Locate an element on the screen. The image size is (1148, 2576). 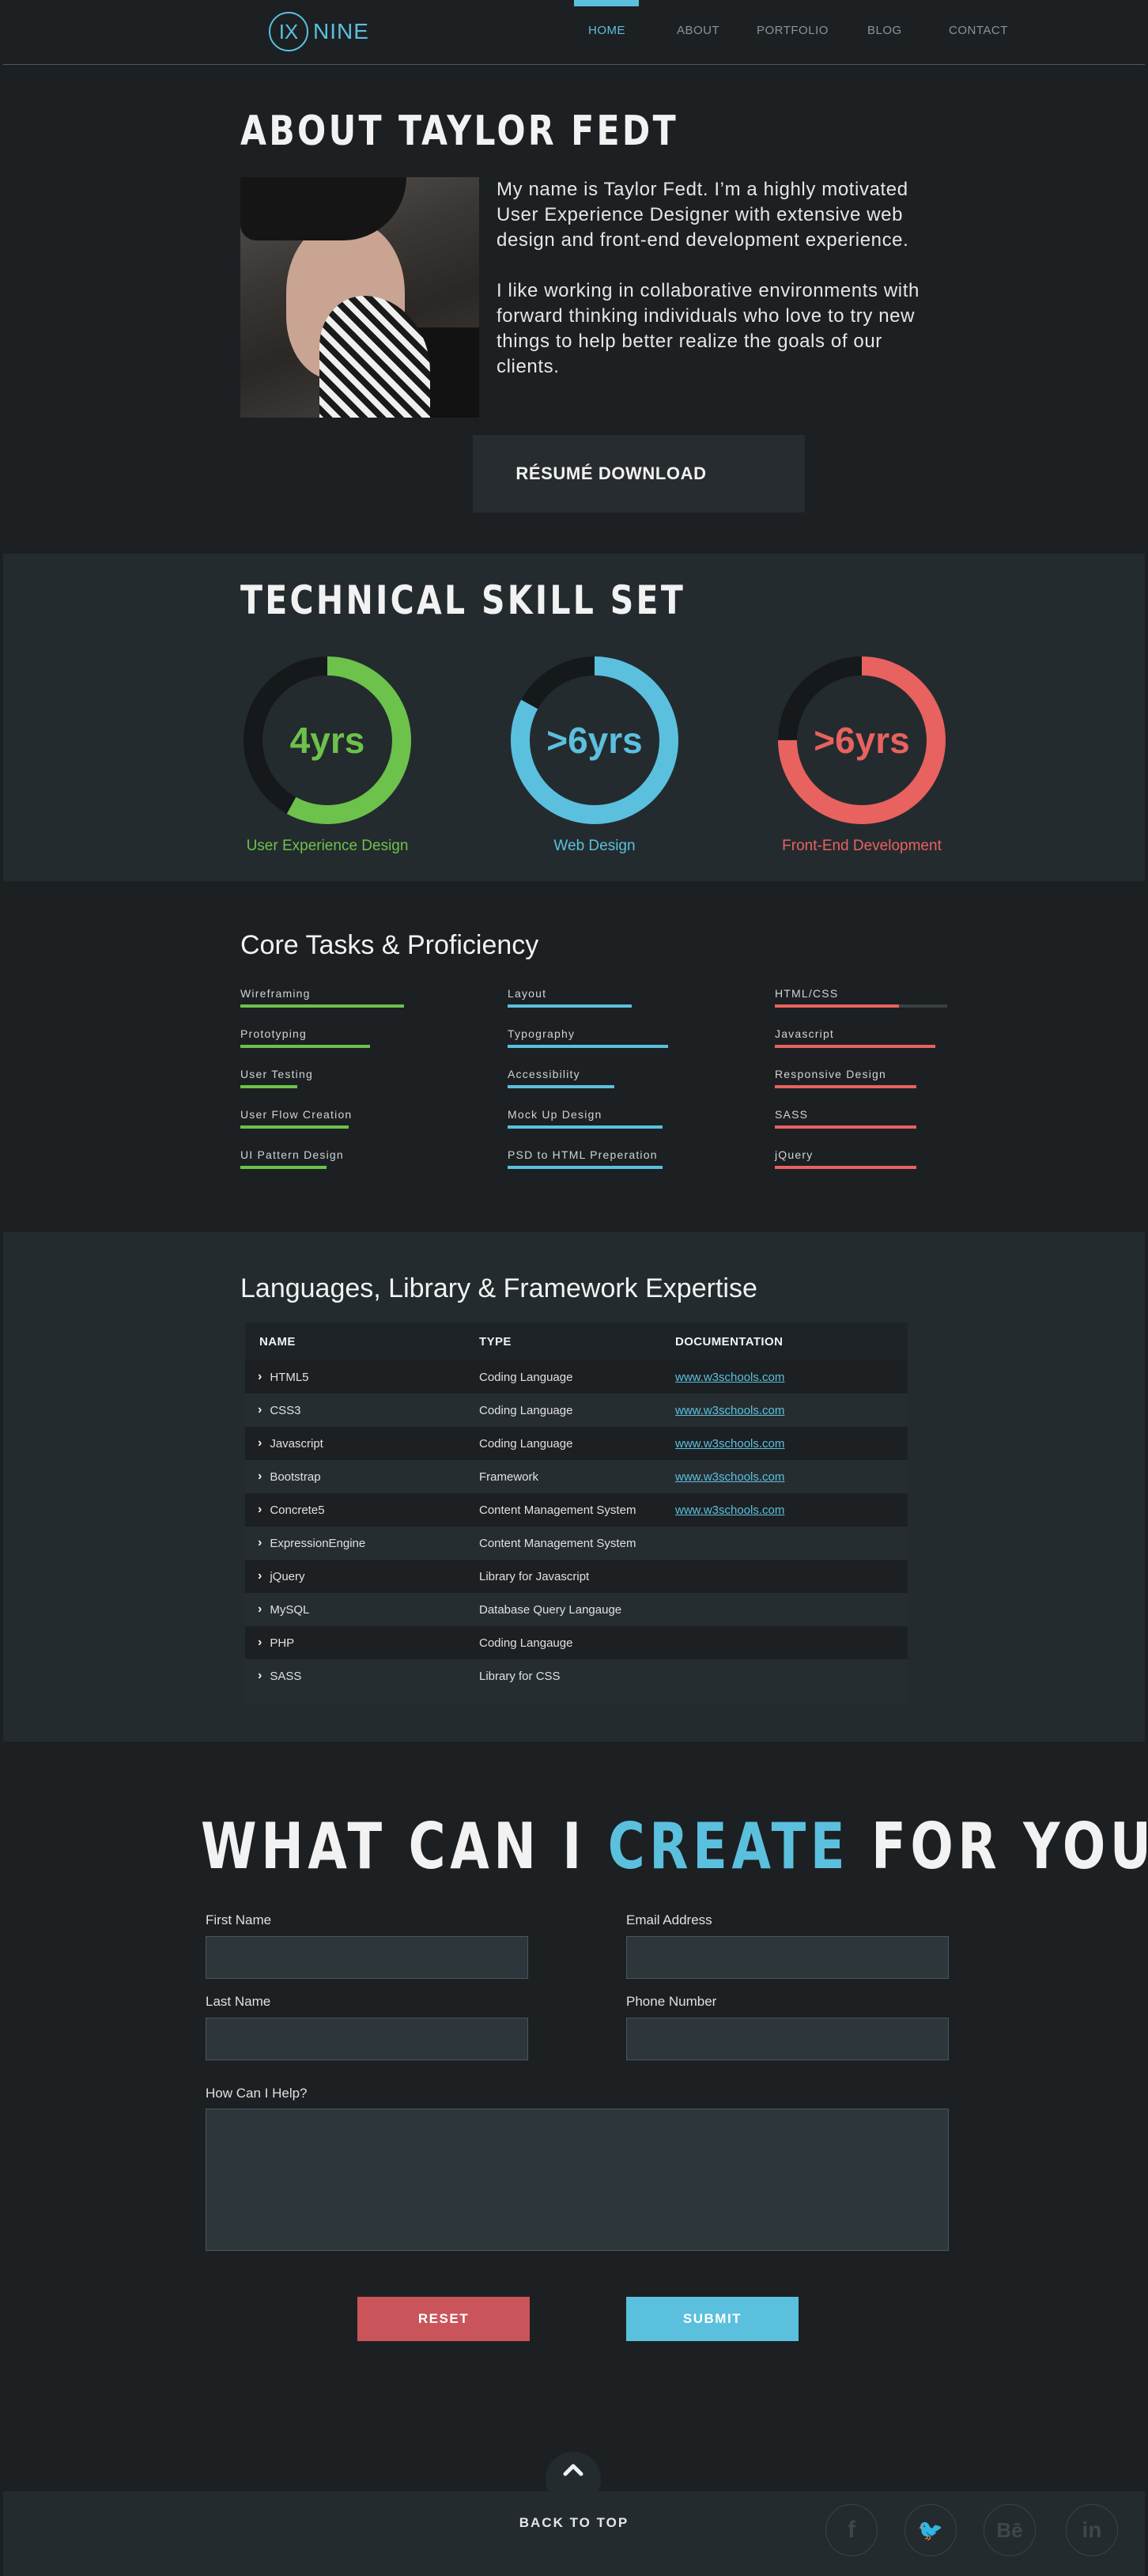
email-label: Email Address is located at coordinates (669, 1919).